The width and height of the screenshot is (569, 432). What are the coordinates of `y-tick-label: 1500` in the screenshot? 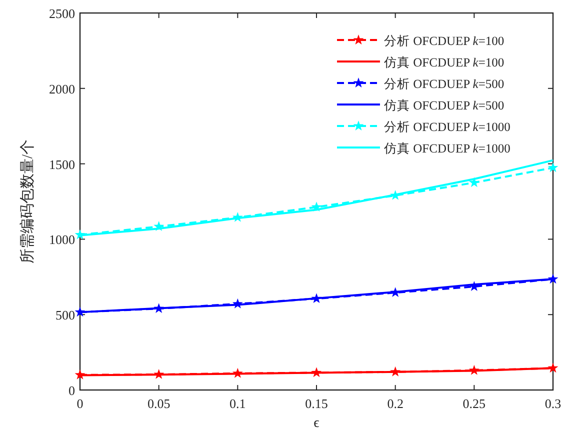 It's located at (62, 164).